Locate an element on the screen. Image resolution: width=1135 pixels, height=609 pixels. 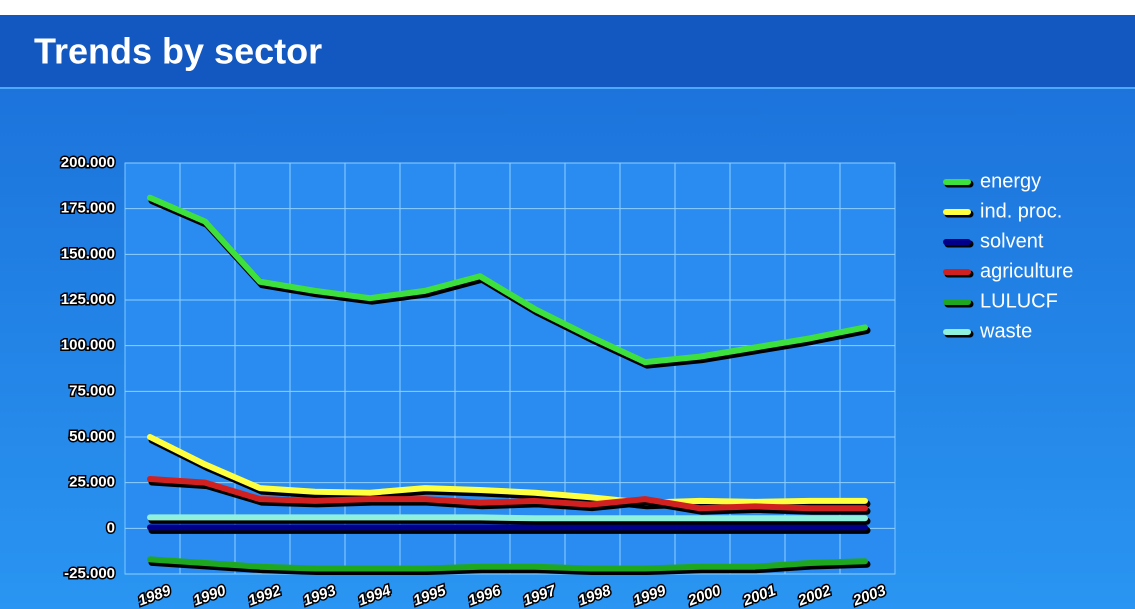
title-bar is located at coordinates (567, 51).